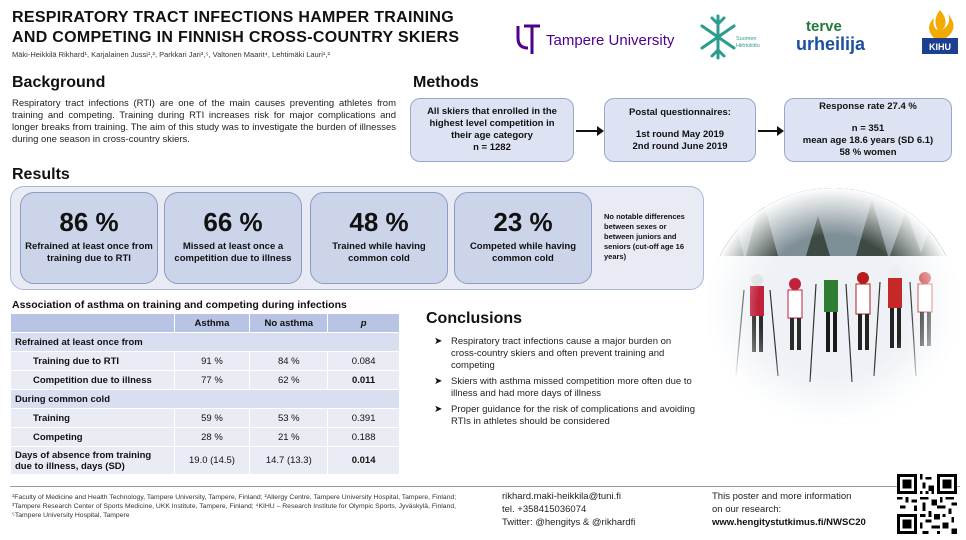  I want to click on tampere-logo-text: Tampere University, so click(610, 40).